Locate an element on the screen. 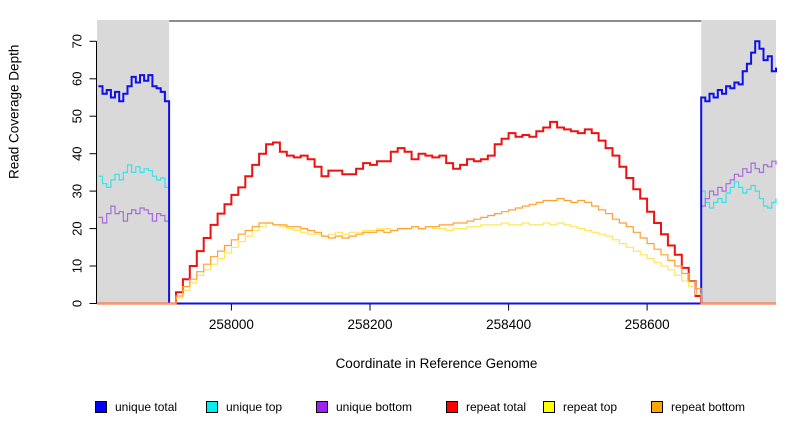 This screenshot has width=792, height=432. legend-swatch-repeat-top is located at coordinates (549, 407).